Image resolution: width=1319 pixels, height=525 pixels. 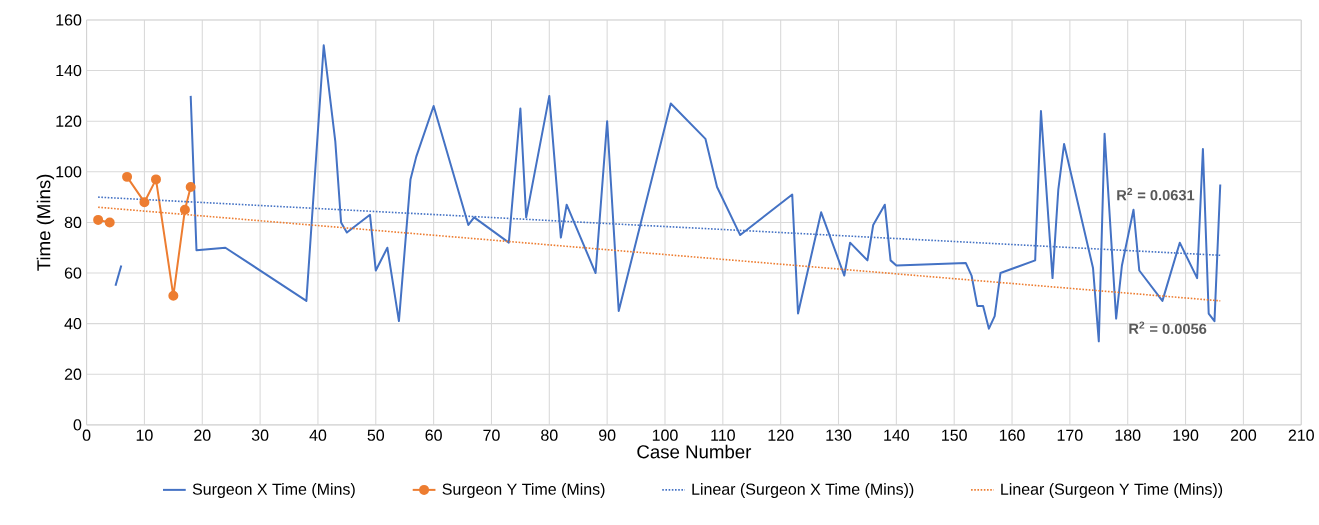 I want to click on x-tick-label: 0, so click(x=86, y=435).